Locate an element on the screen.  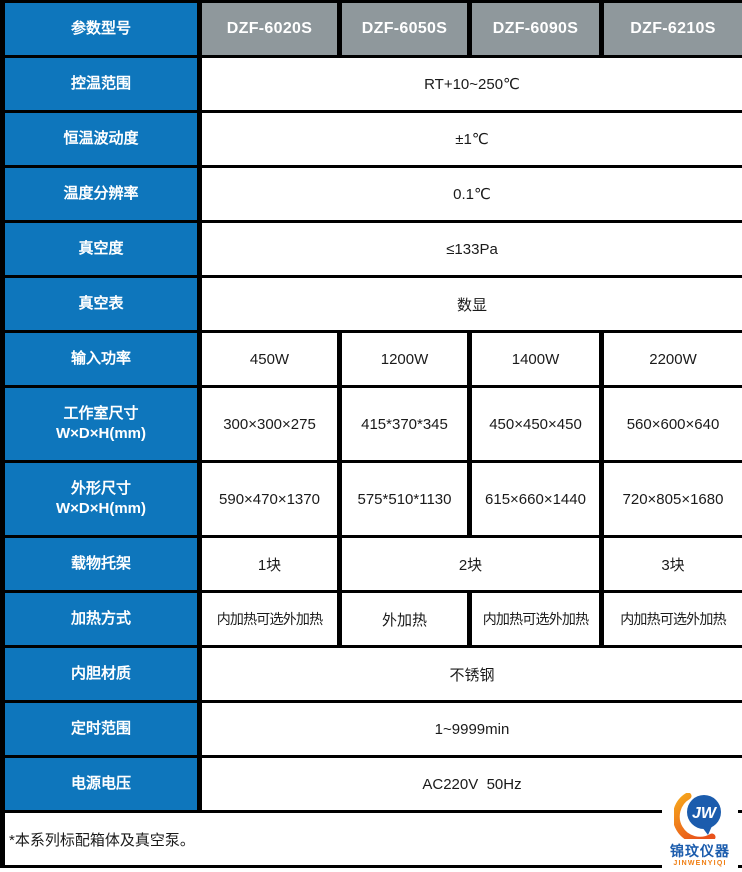
spec-value-cell: 575*510*1130 is located at coordinates (404, 499).